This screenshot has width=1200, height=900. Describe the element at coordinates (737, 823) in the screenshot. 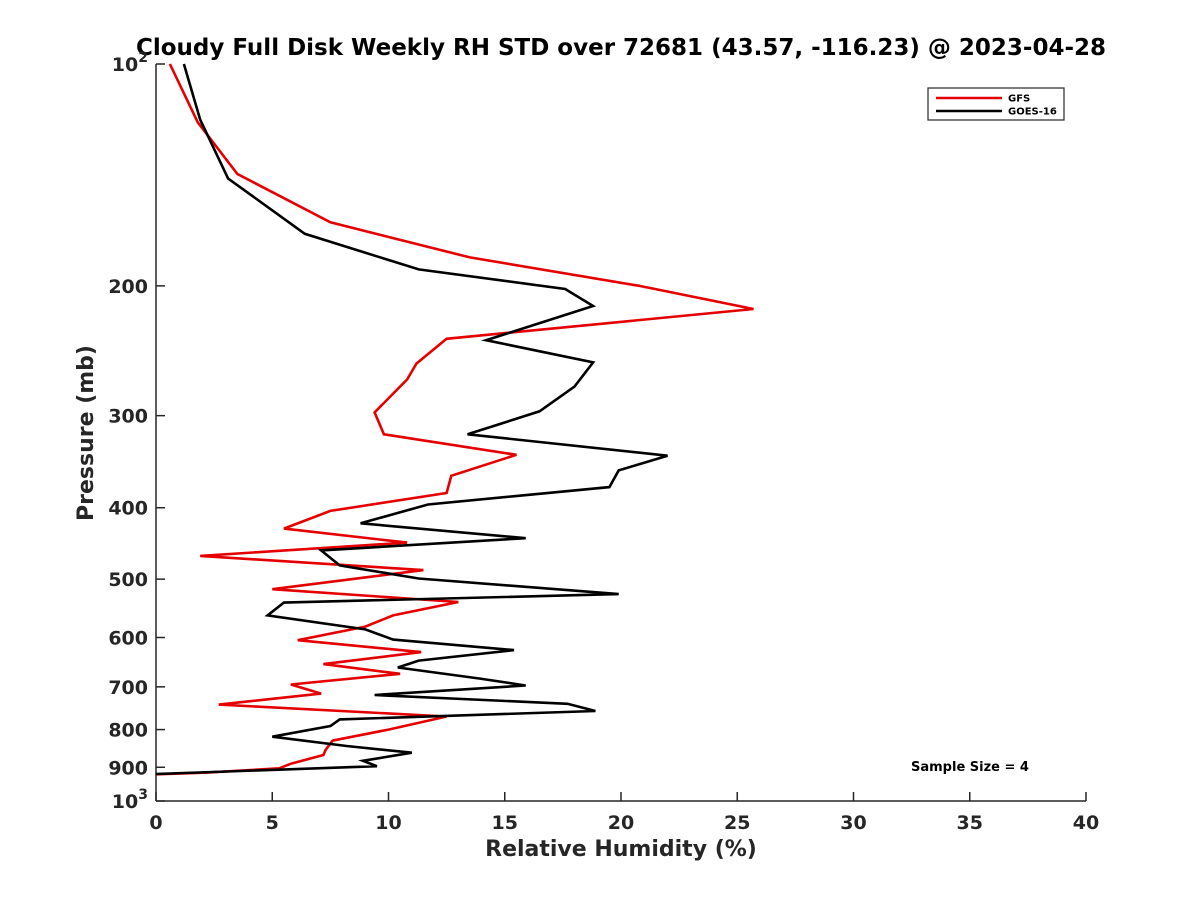

I see `x-tick-label: 25` at that location.